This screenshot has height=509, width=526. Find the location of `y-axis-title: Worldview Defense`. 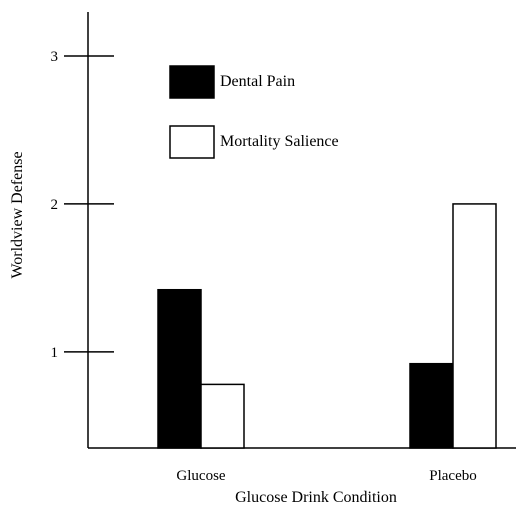

y-axis-title: Worldview Defense is located at coordinates (17, 214).